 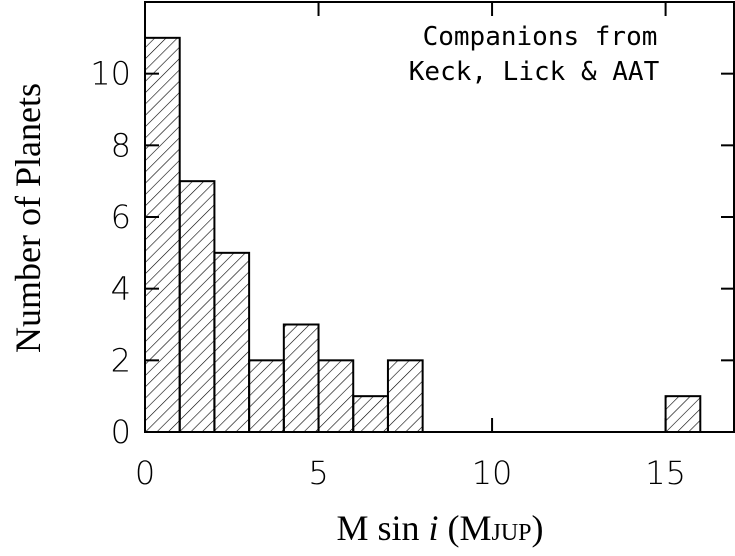 I want to click on x-tick-label: 5, so click(x=318, y=473).